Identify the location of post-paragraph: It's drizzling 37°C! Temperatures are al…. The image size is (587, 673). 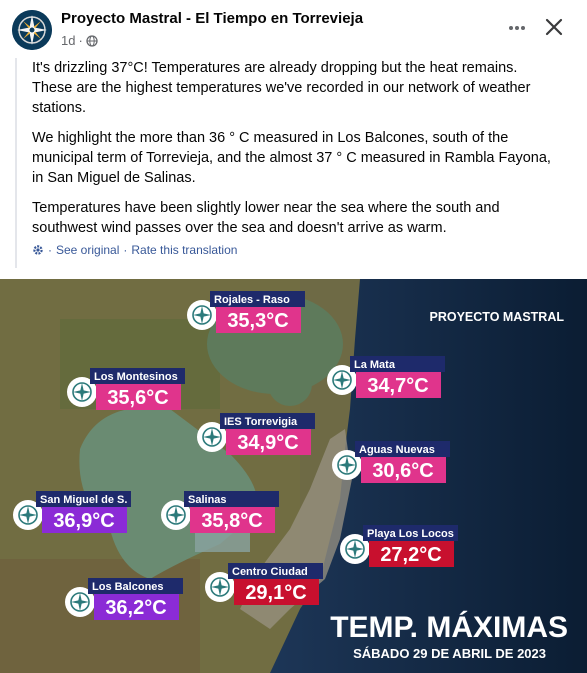
(281, 88).